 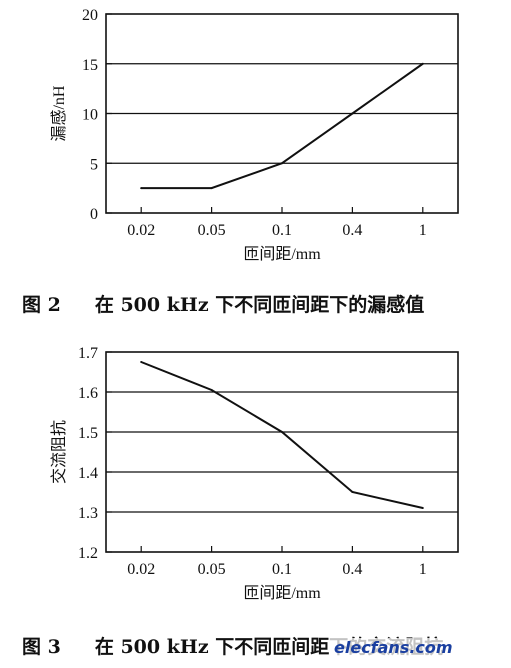 I want to click on chart2-y-tick-label: 1.5, so click(x=88, y=433).